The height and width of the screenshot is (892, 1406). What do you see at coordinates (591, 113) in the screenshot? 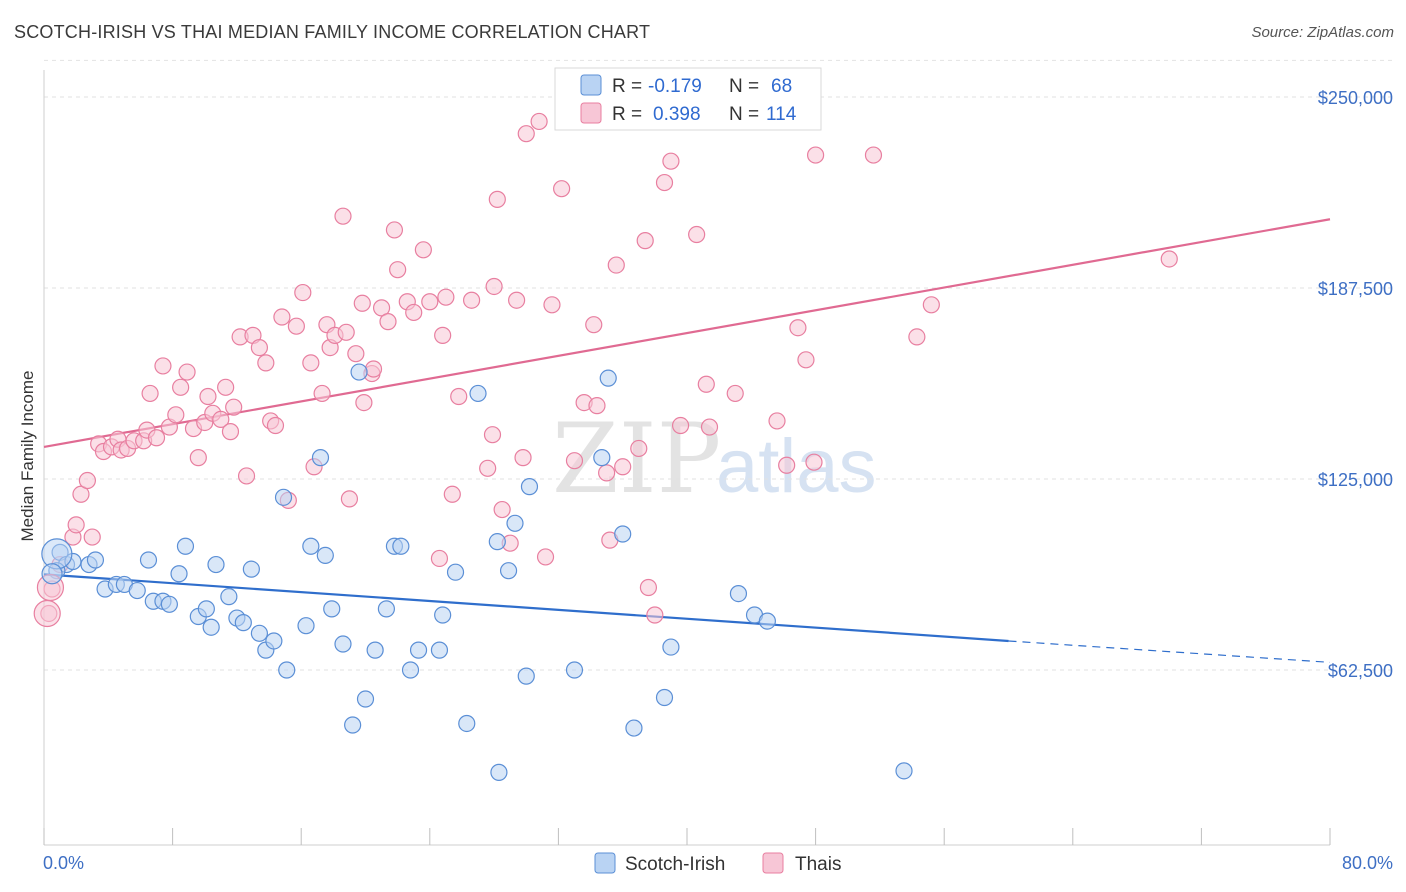
I see `legend-swatch-pink` at bounding box center [591, 113].